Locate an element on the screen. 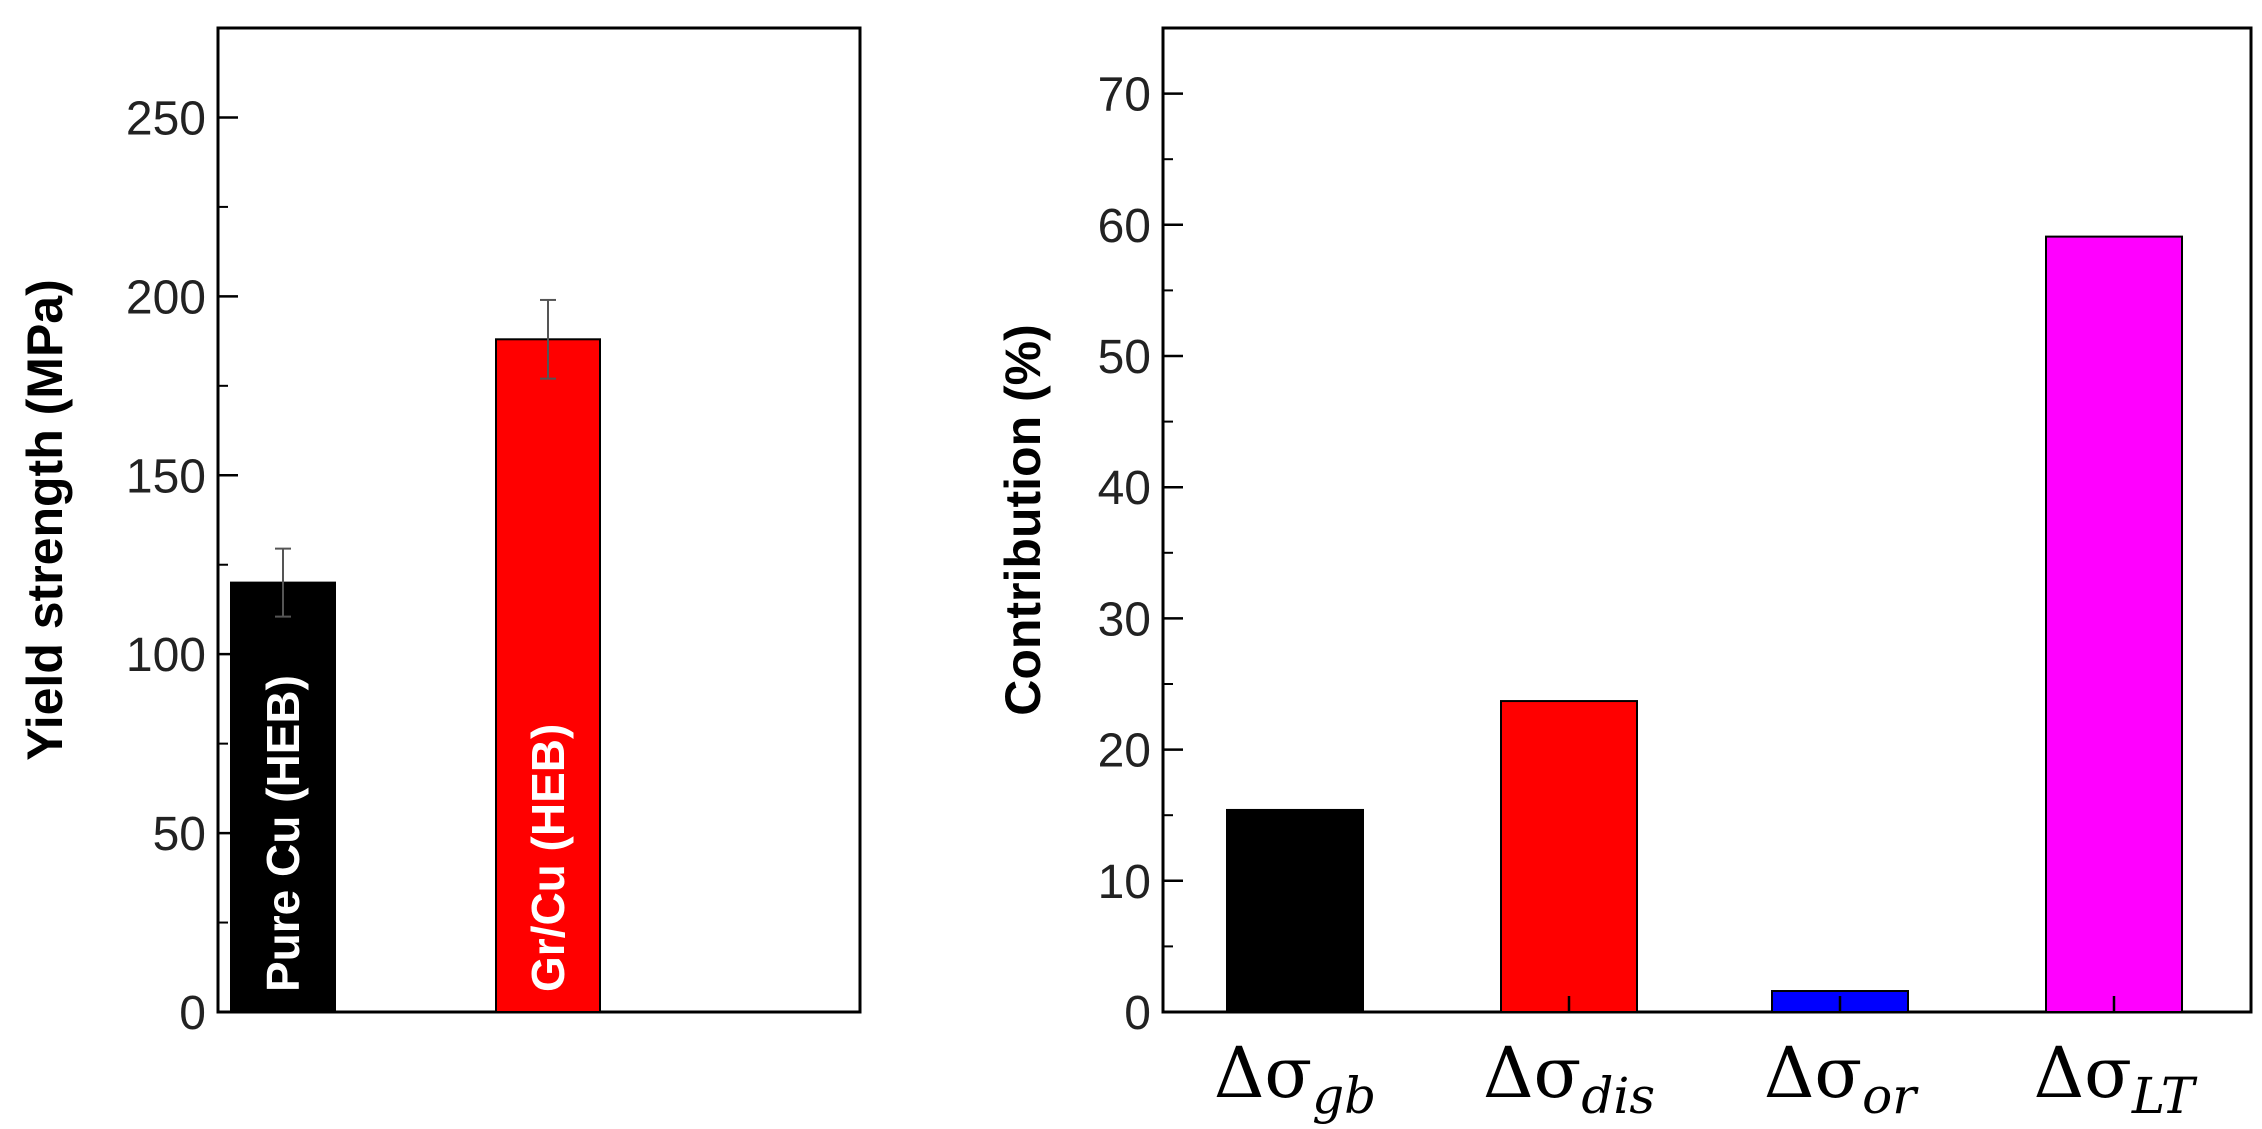  left-y-tick-label: 250 is located at coordinates (166, 118).